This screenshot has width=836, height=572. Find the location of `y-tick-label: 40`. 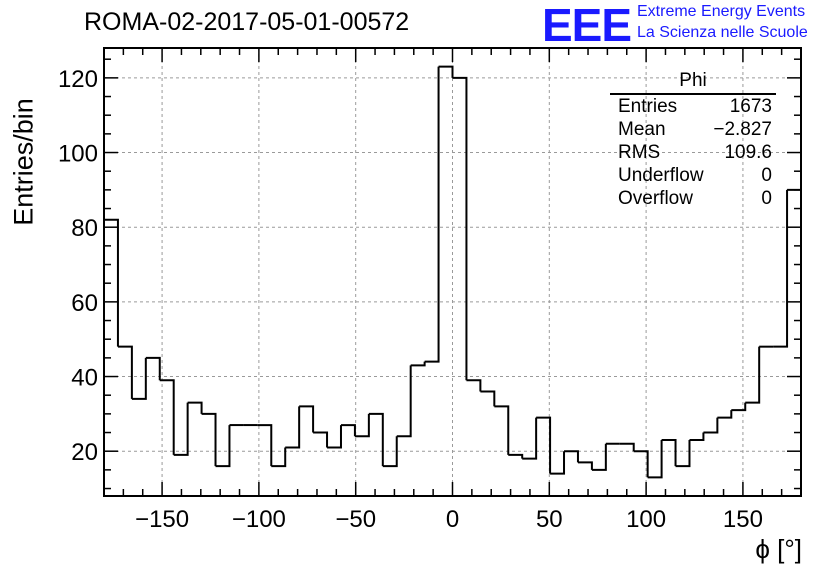

y-tick-label: 40 is located at coordinates (84, 378).